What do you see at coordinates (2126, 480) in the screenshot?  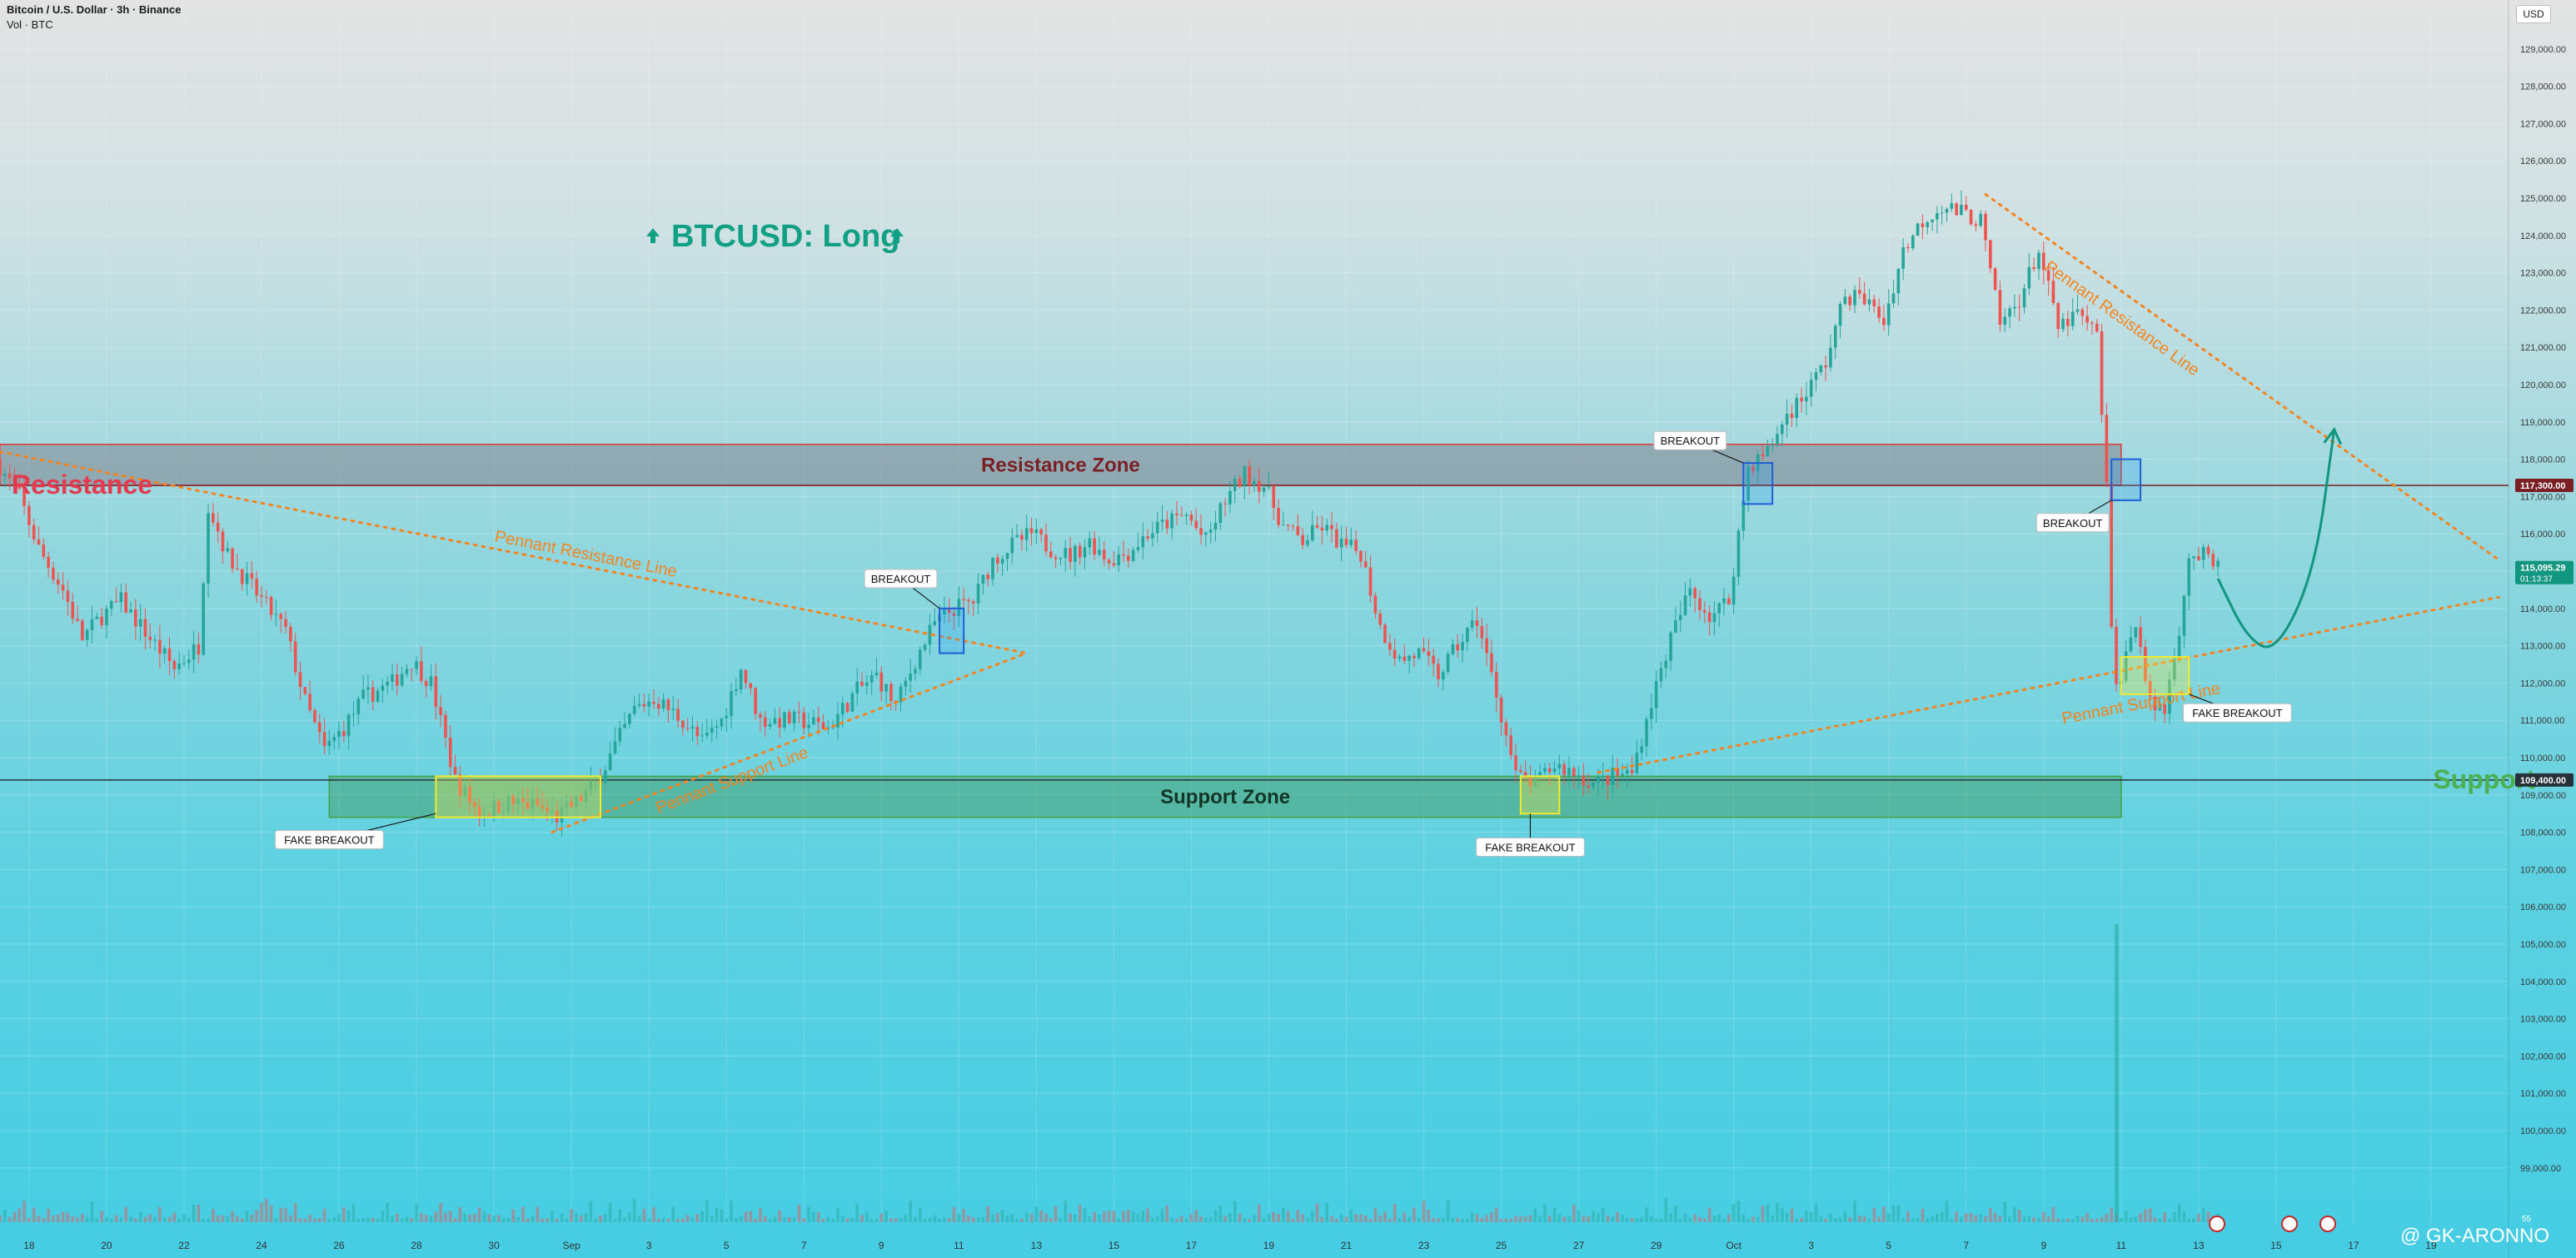 I see `breakout-box` at bounding box center [2126, 480].